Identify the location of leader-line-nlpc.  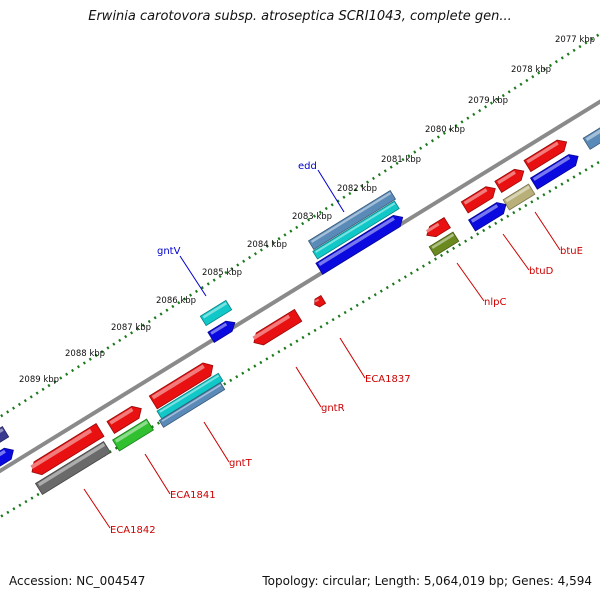
(470, 282).